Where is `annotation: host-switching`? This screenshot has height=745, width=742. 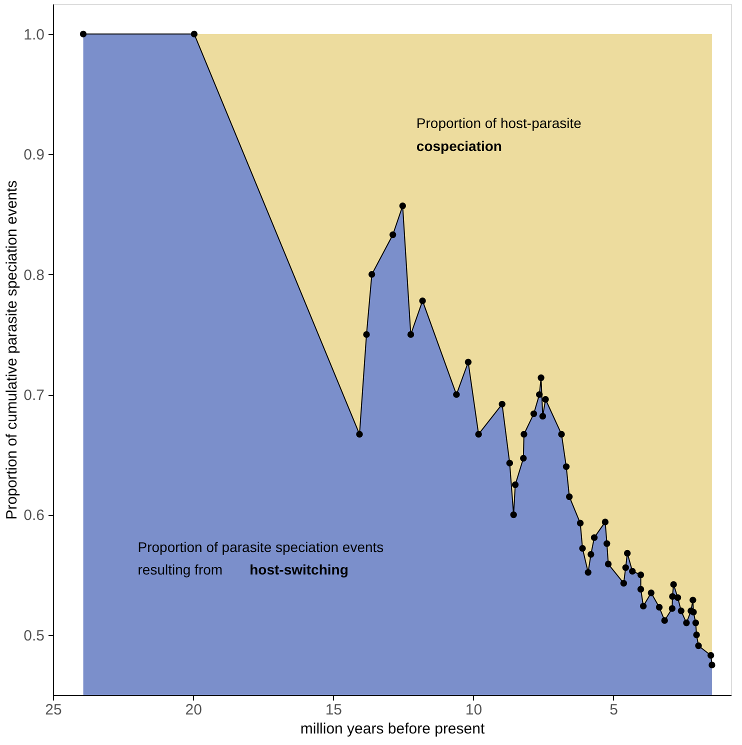
annotation: host-switching is located at coordinates (299, 570).